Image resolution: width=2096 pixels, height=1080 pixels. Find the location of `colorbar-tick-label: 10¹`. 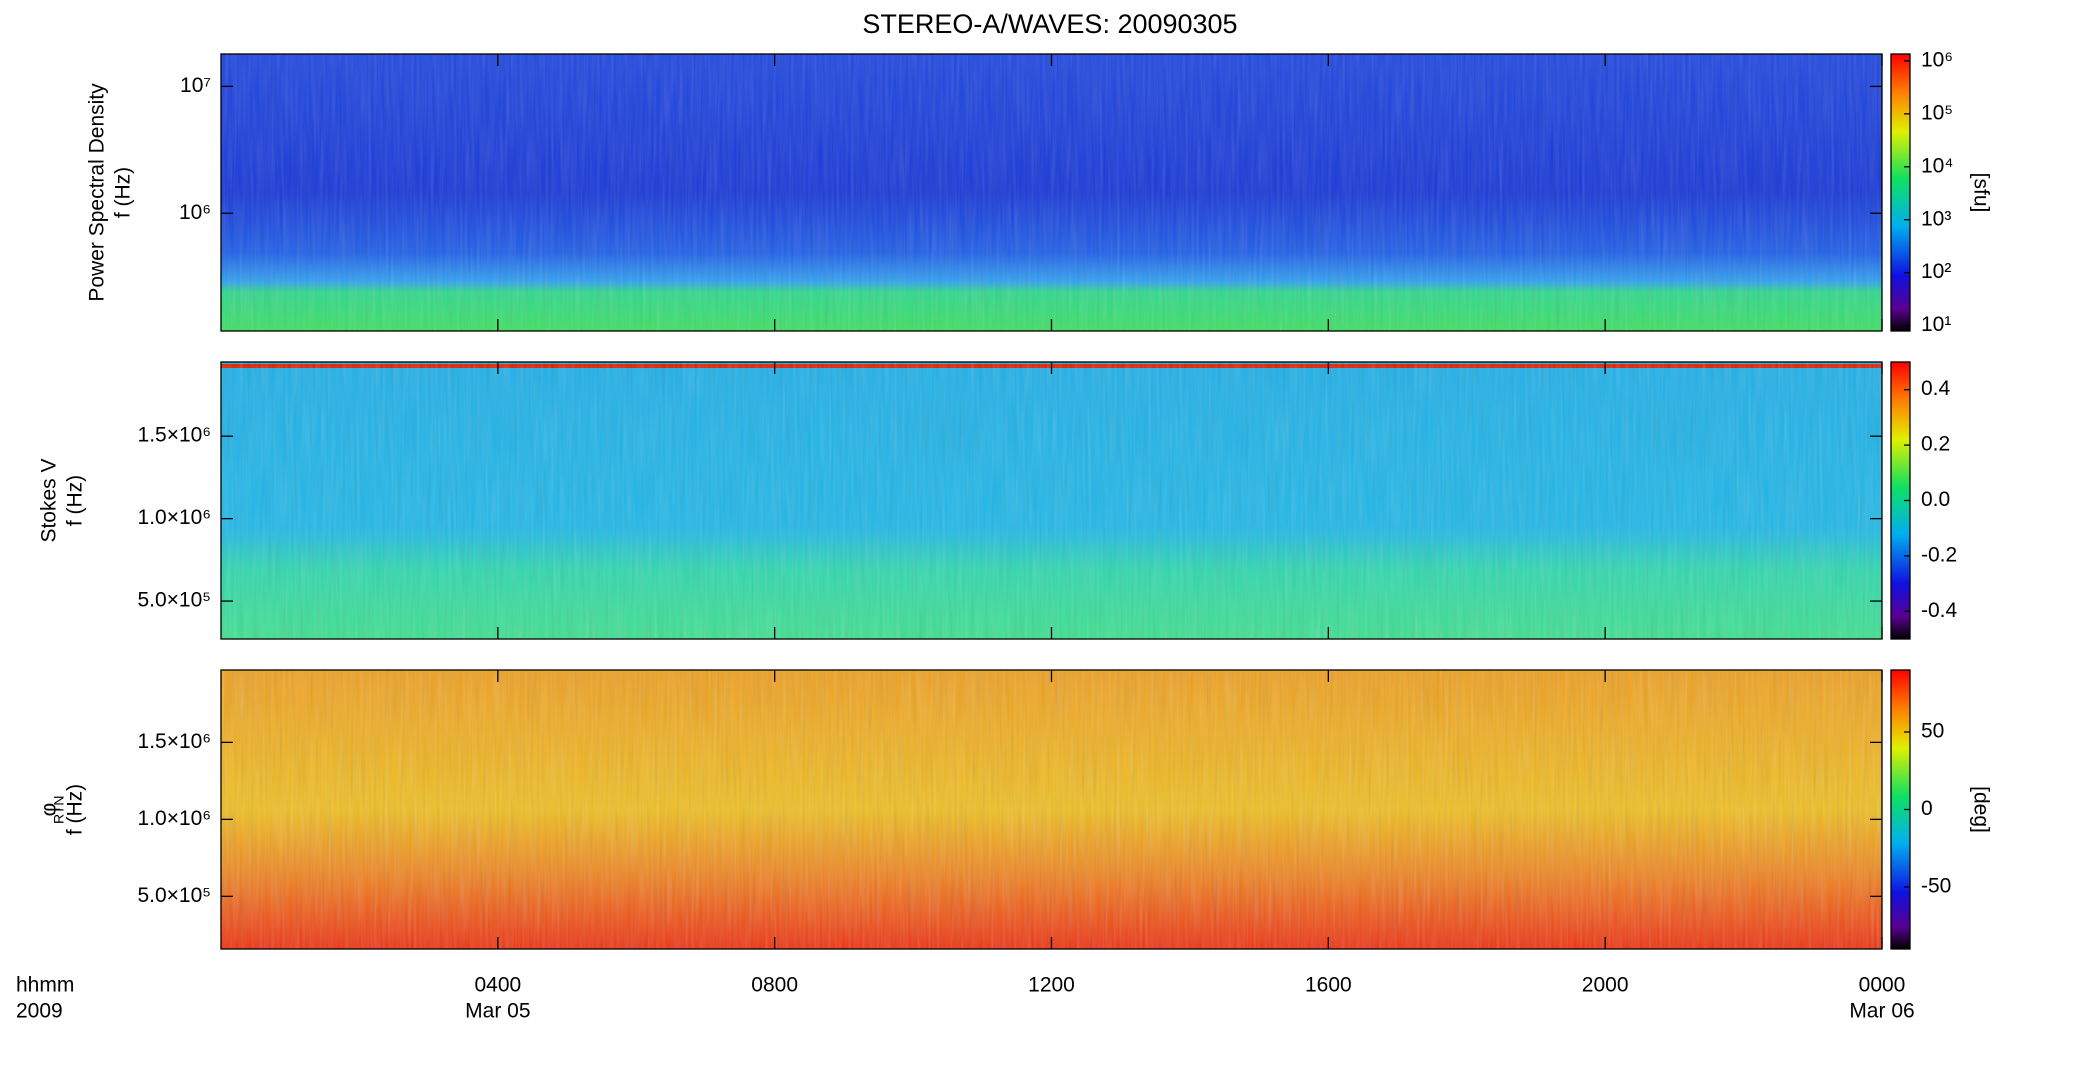

colorbar-tick-label: 10¹ is located at coordinates (1936, 324).